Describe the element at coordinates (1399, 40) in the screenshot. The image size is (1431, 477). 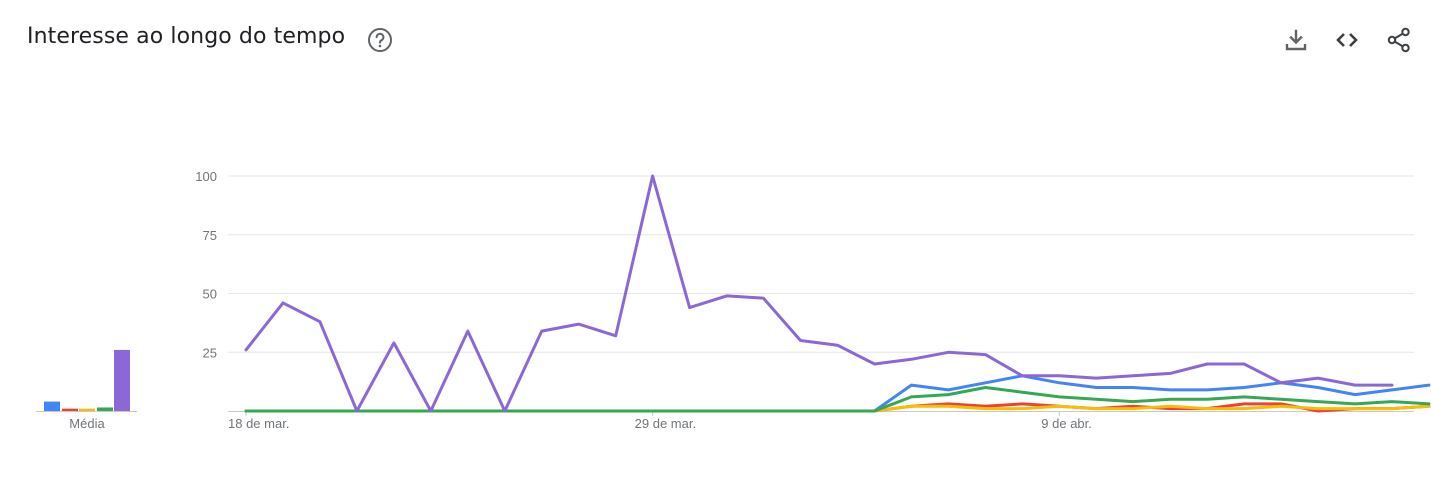
I see `share-icon` at that location.